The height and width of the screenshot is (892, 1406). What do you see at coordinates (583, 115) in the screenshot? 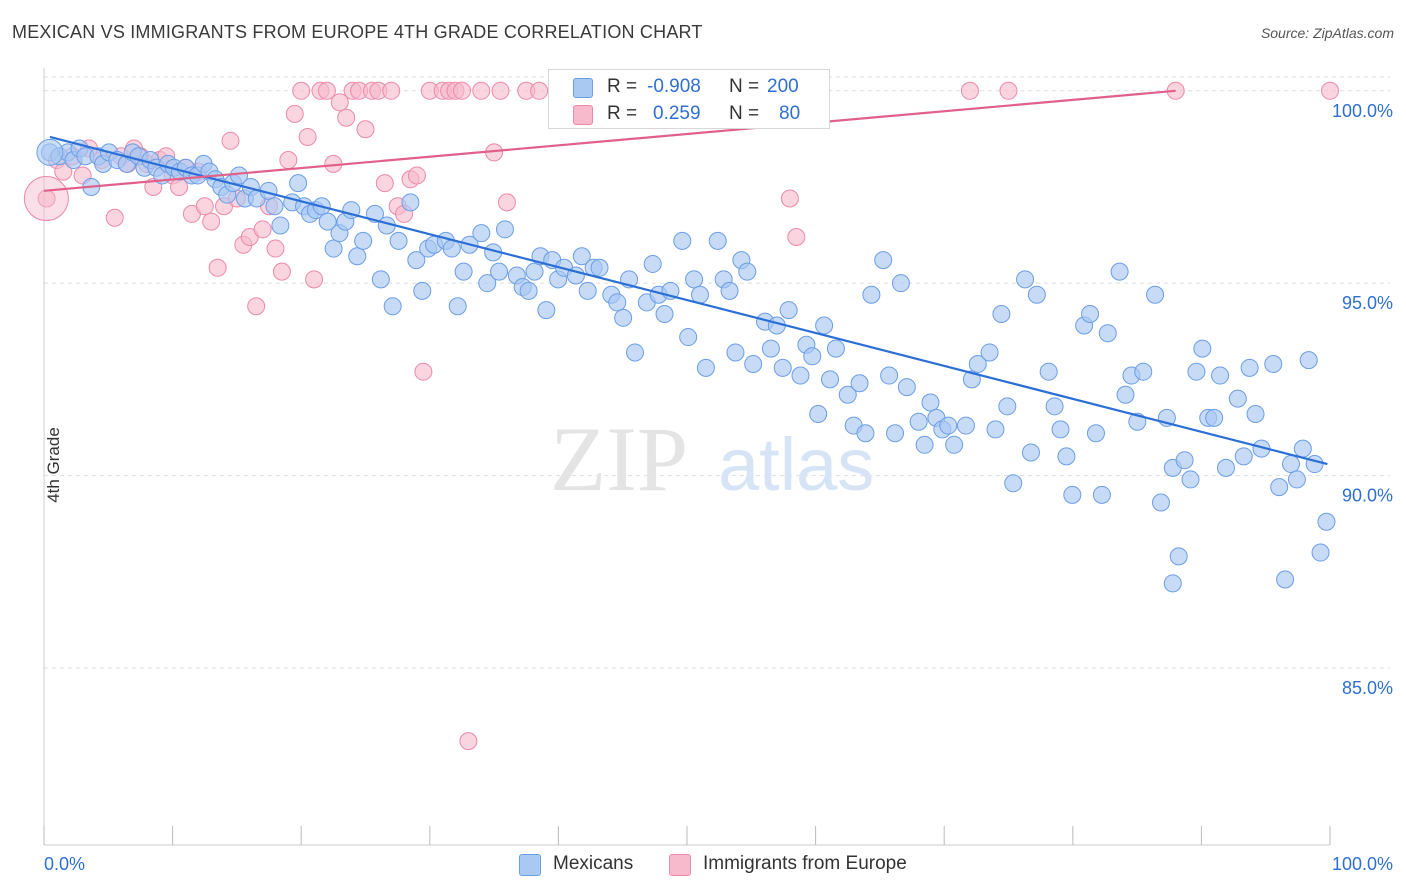
I see `legend-swatch-pink` at bounding box center [583, 115].